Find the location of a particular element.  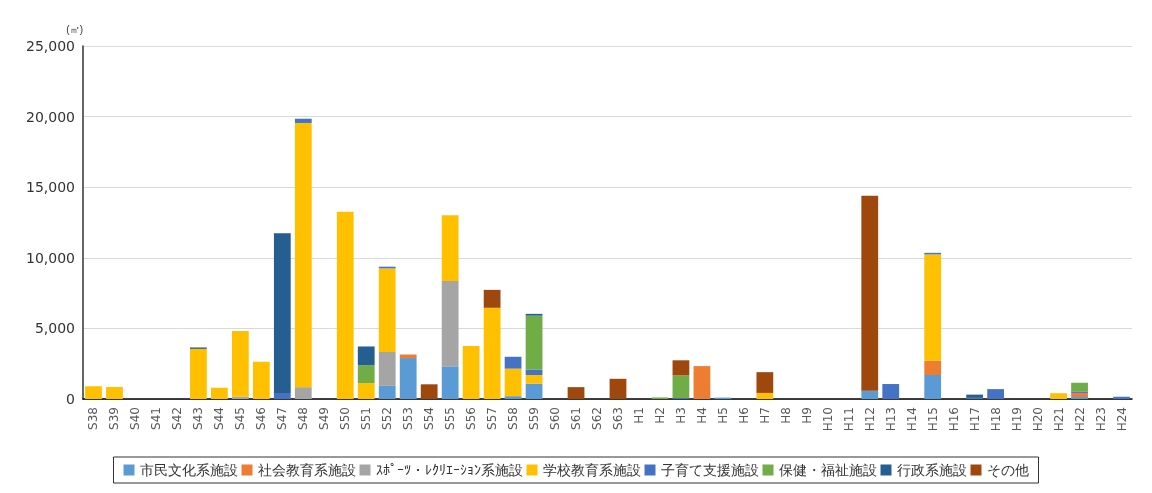

x-tick-label: S54 is located at coordinates (429, 418).